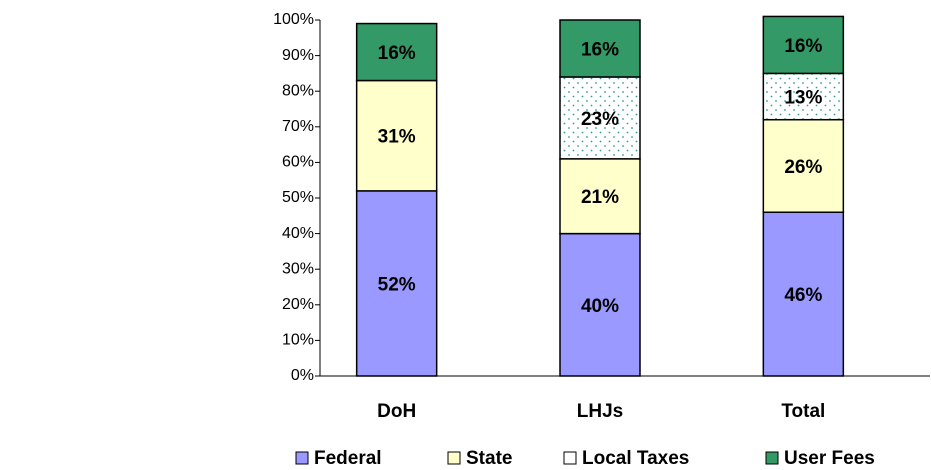 The height and width of the screenshot is (470, 931). I want to click on y-tick-label: 60%, so click(298, 162).